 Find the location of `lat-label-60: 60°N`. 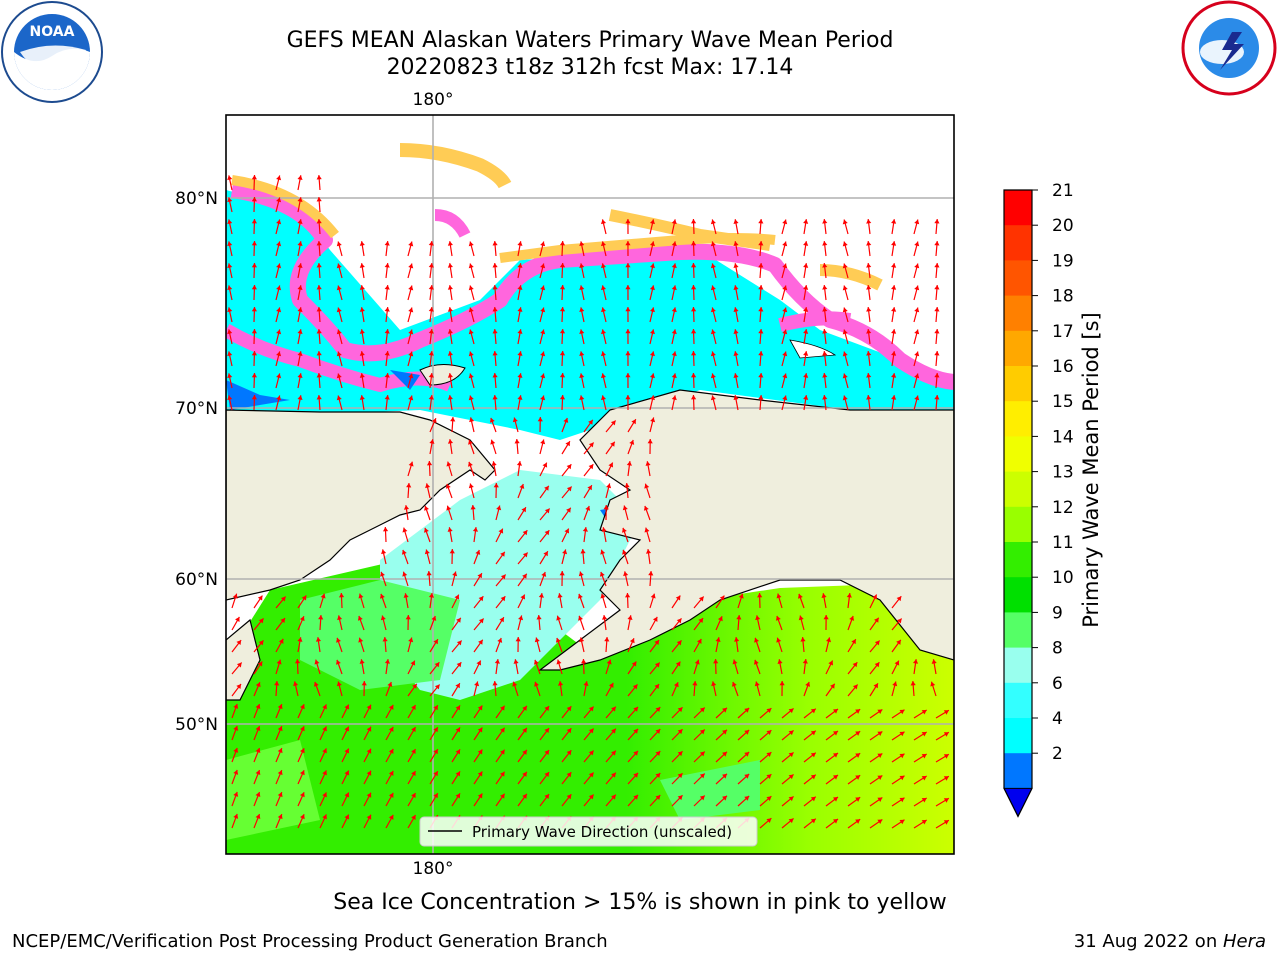

lat-label-60: 60°N is located at coordinates (196, 580).